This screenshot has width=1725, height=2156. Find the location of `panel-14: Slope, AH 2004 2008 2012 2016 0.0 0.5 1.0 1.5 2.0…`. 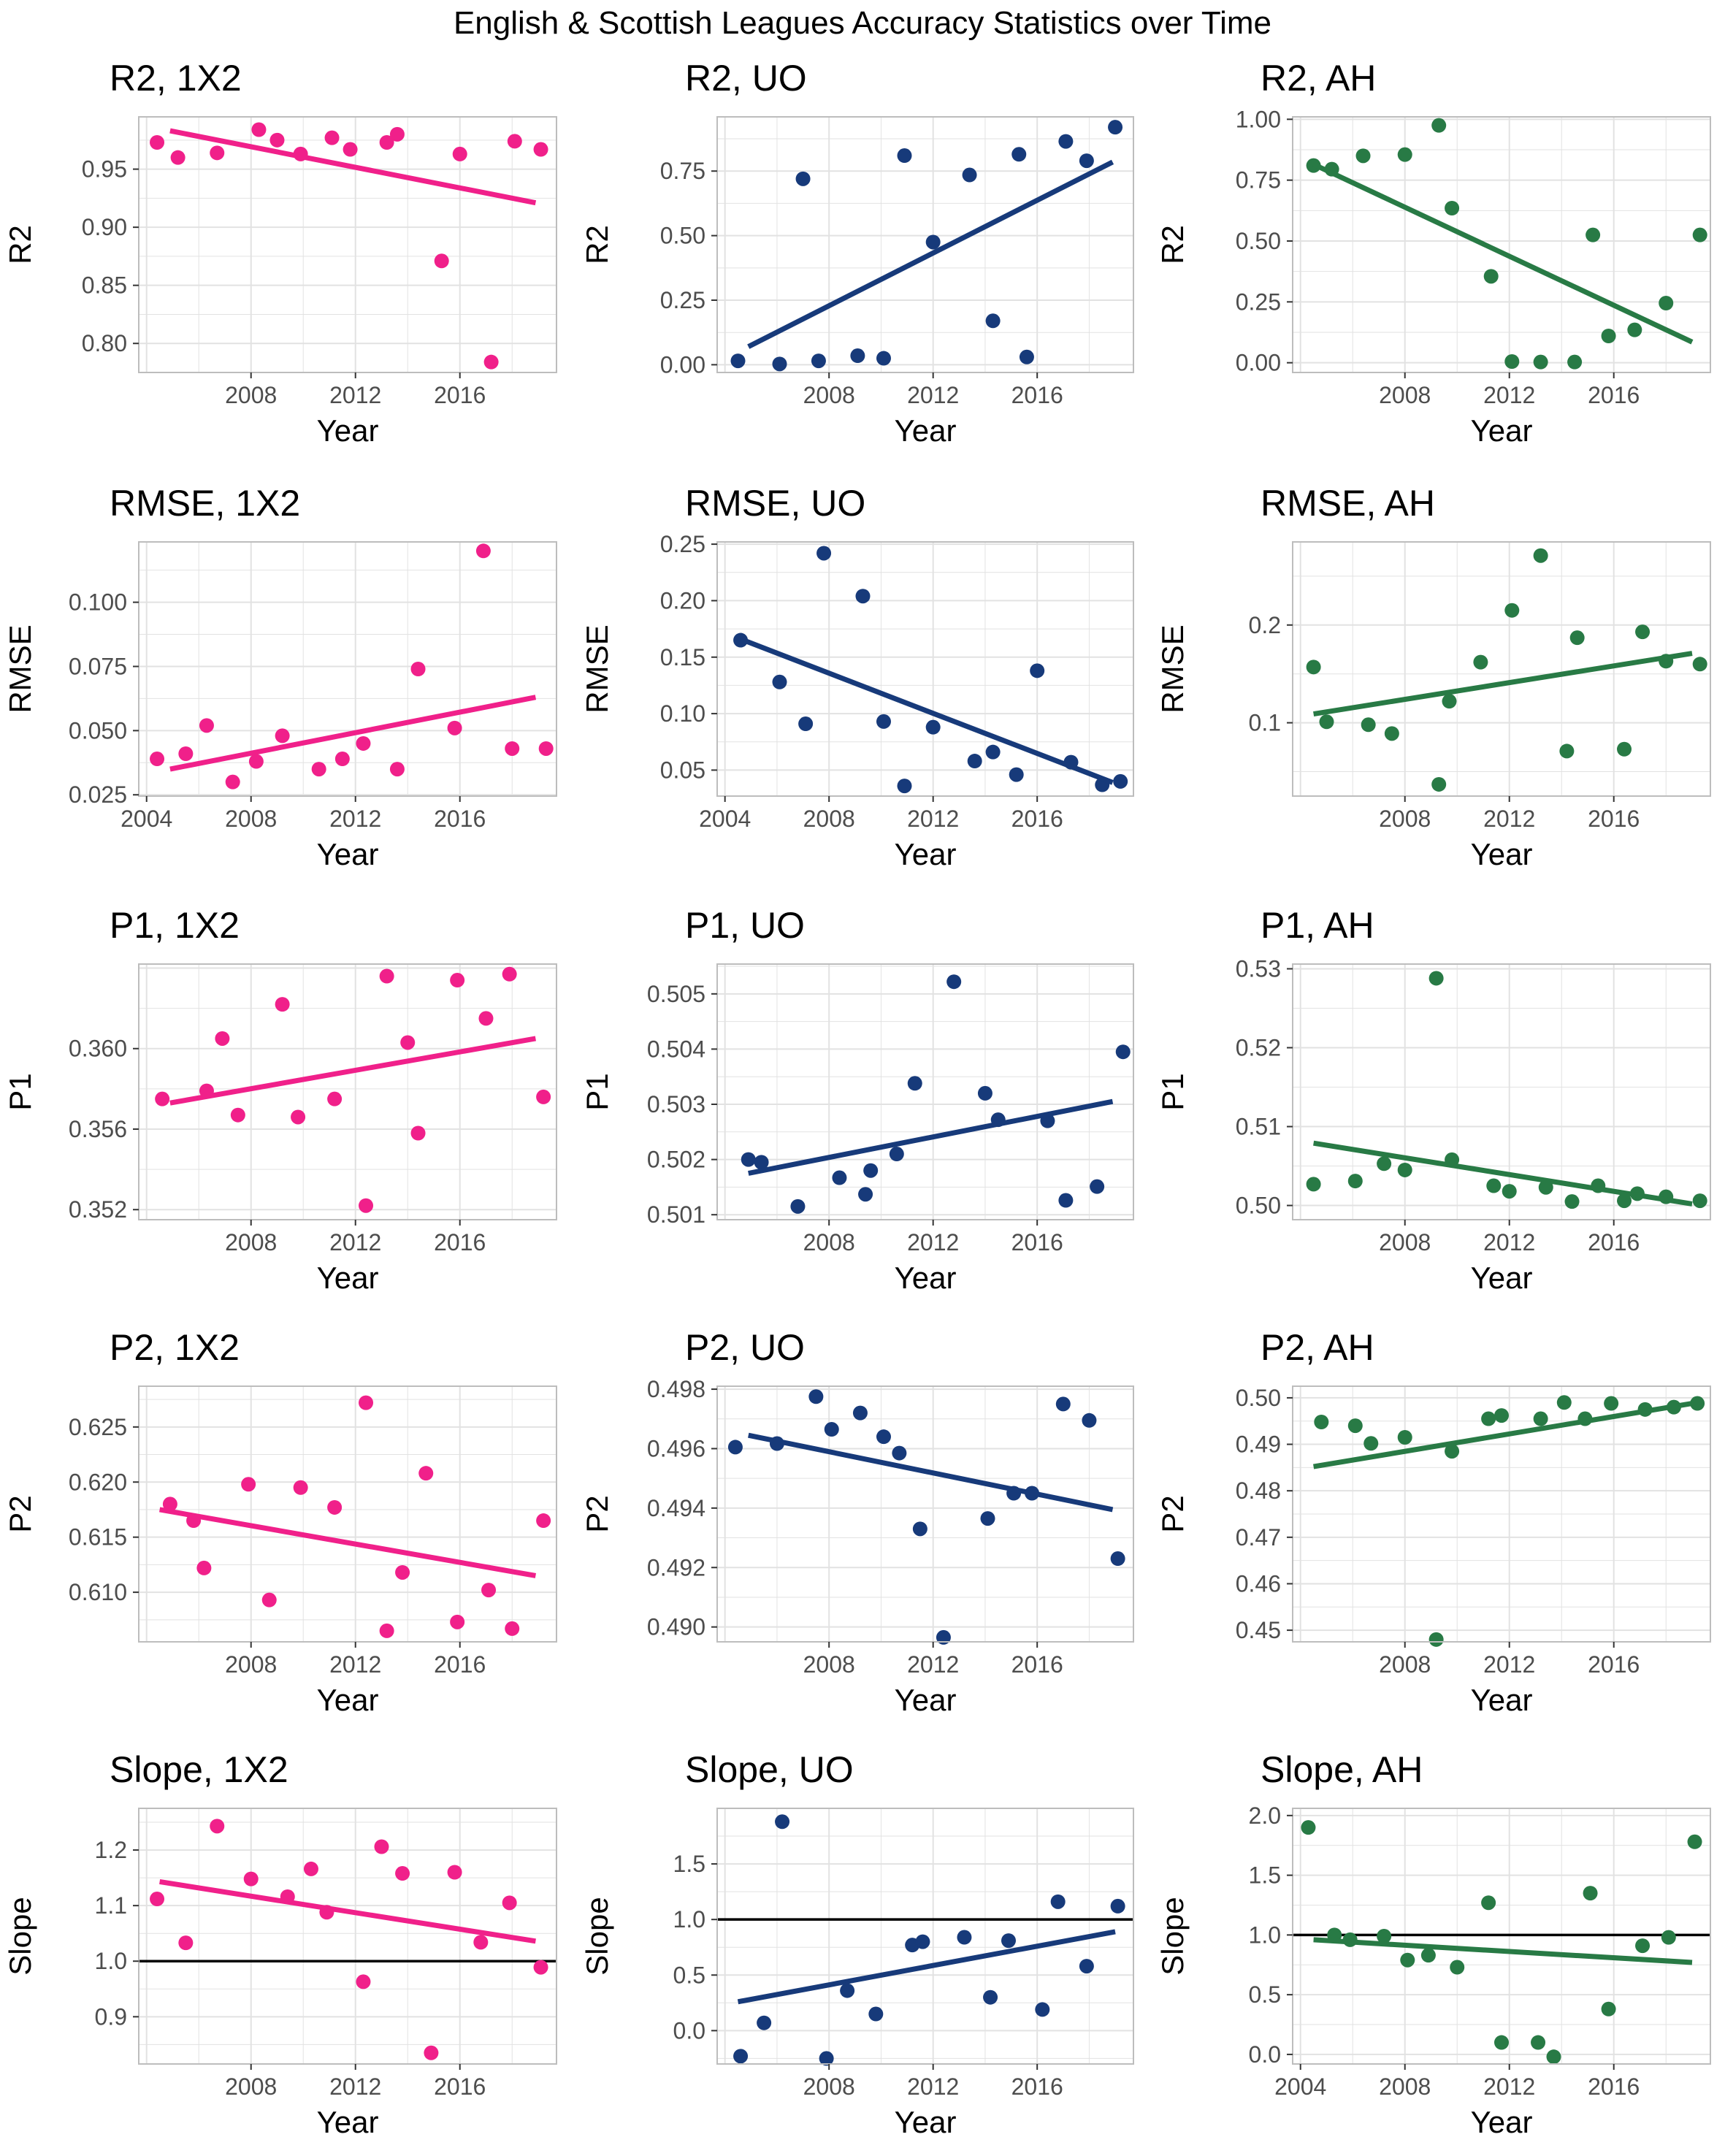

panel-14: Slope, AH 2004 2008 2012 2016 0.0 0.5 1.0 1.5 2.0… is located at coordinates (1433, 1944).